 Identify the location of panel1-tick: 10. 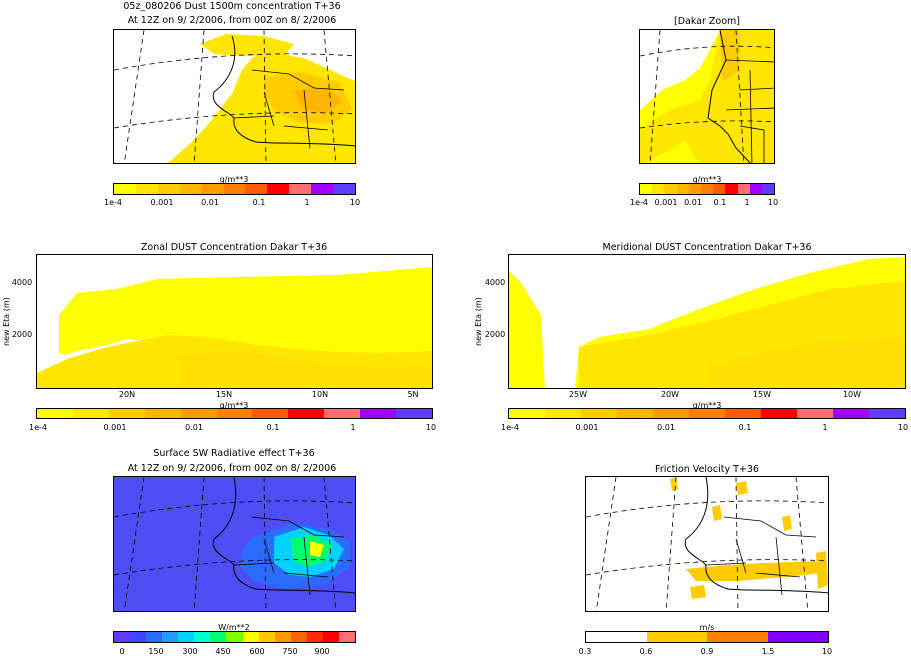
(355, 202).